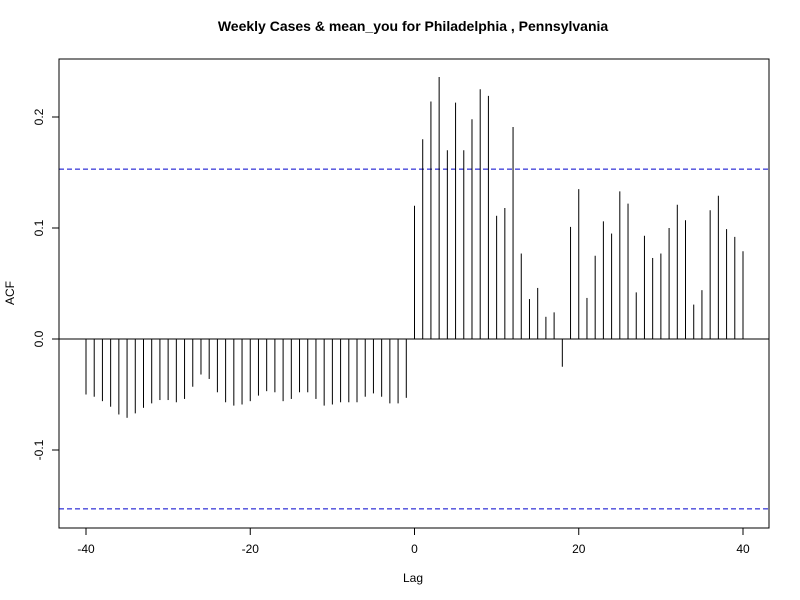  I want to click on y-tick-label: -0.1, so click(39, 449).